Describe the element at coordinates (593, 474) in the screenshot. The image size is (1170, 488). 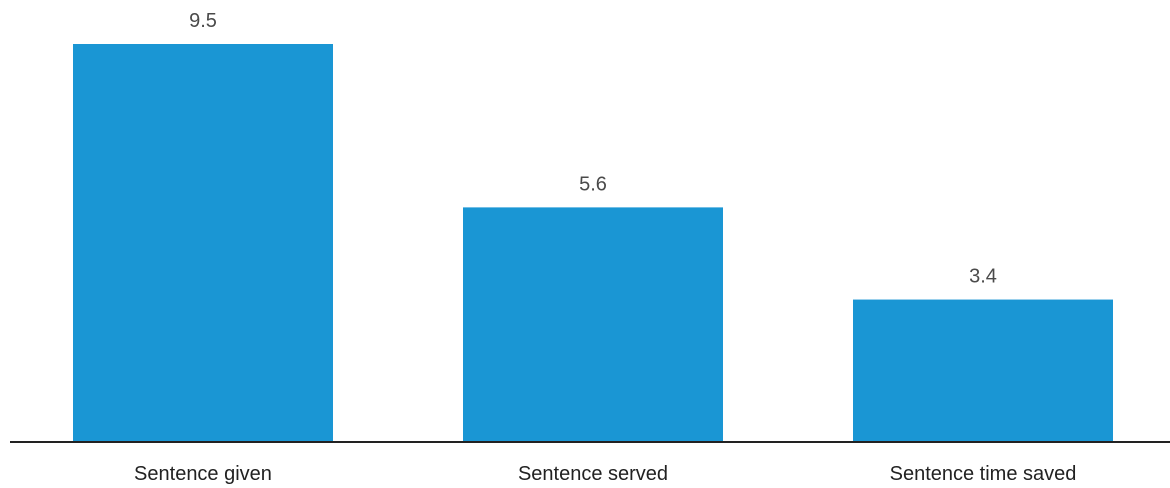
I see `category-label-1: Sentence served` at that location.